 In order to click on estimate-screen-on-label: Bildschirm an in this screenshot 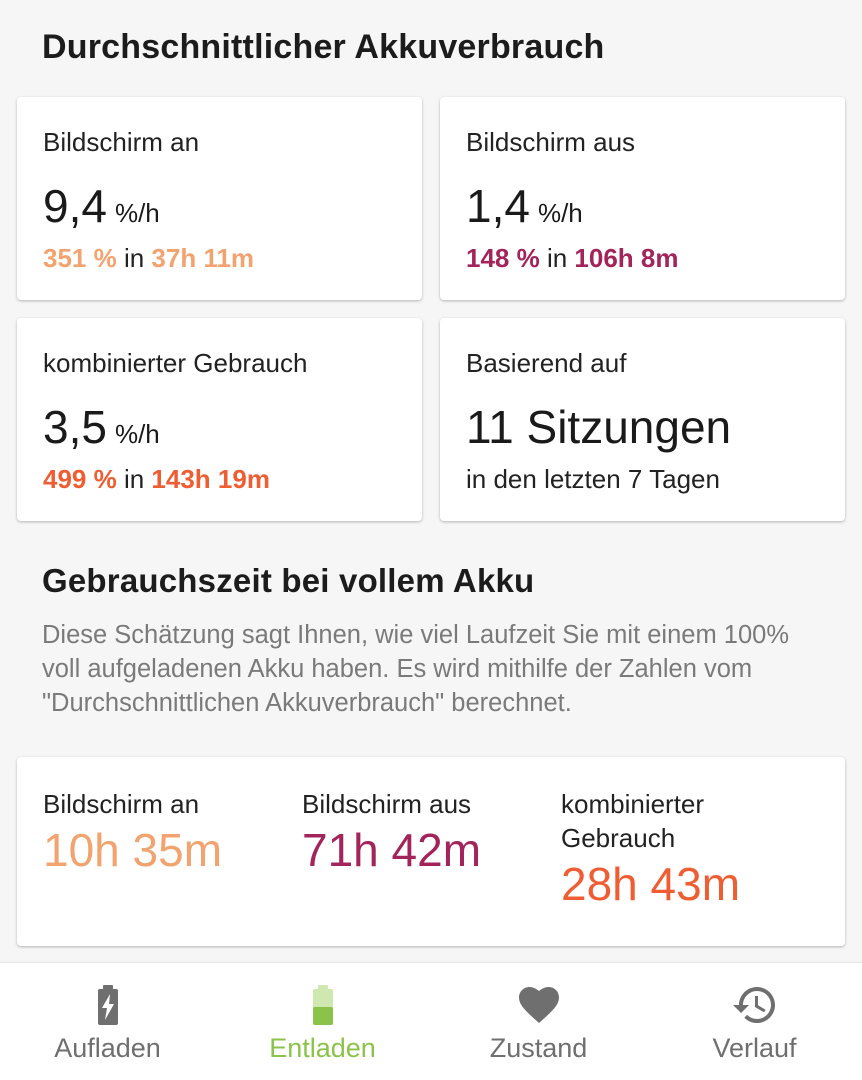, I will do `click(121, 804)`.